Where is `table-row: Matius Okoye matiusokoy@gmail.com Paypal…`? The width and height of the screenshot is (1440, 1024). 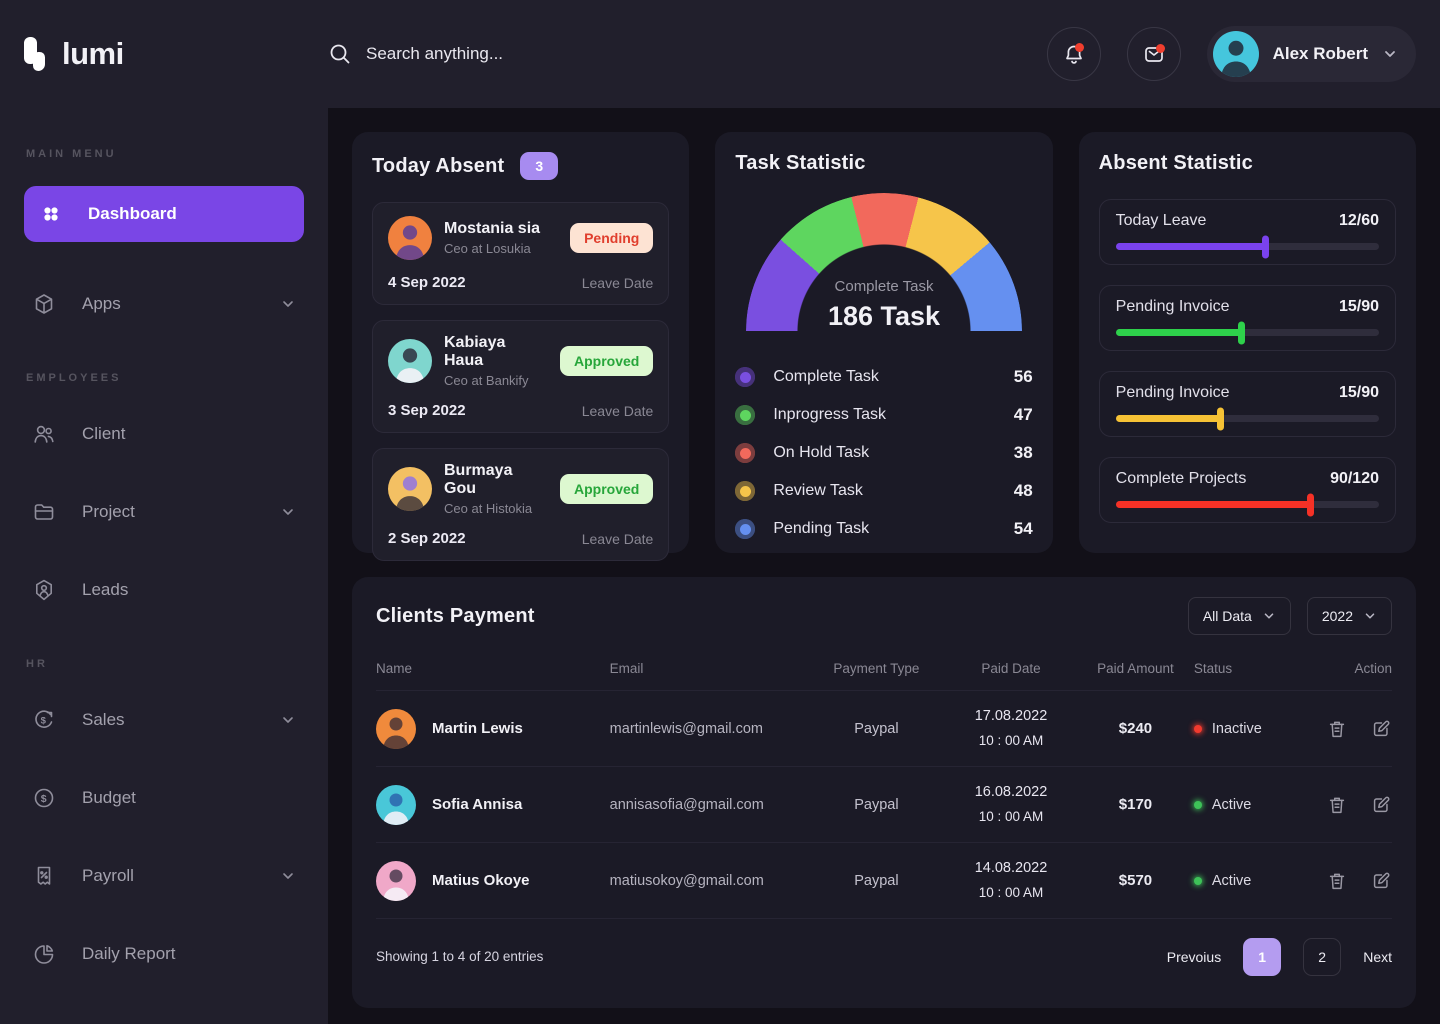 table-row: Matius Okoye matiusokoy@gmail.com Paypal… is located at coordinates (884, 880).